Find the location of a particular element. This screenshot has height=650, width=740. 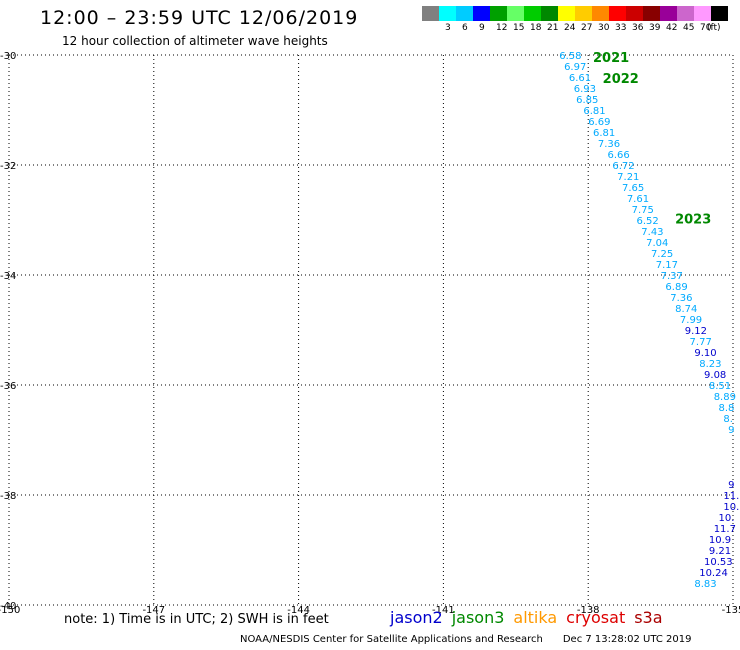

colorbar-swatch: 36 is located at coordinates (634, 19).